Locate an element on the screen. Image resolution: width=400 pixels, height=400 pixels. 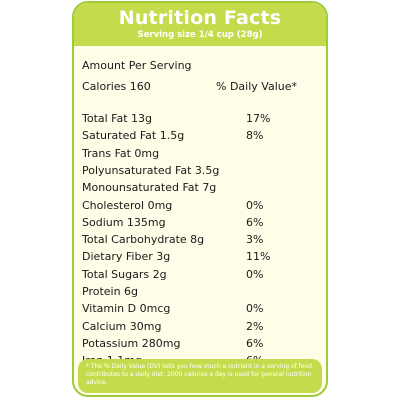
nutrient-daily-value: 11% is located at coordinates (258, 256).